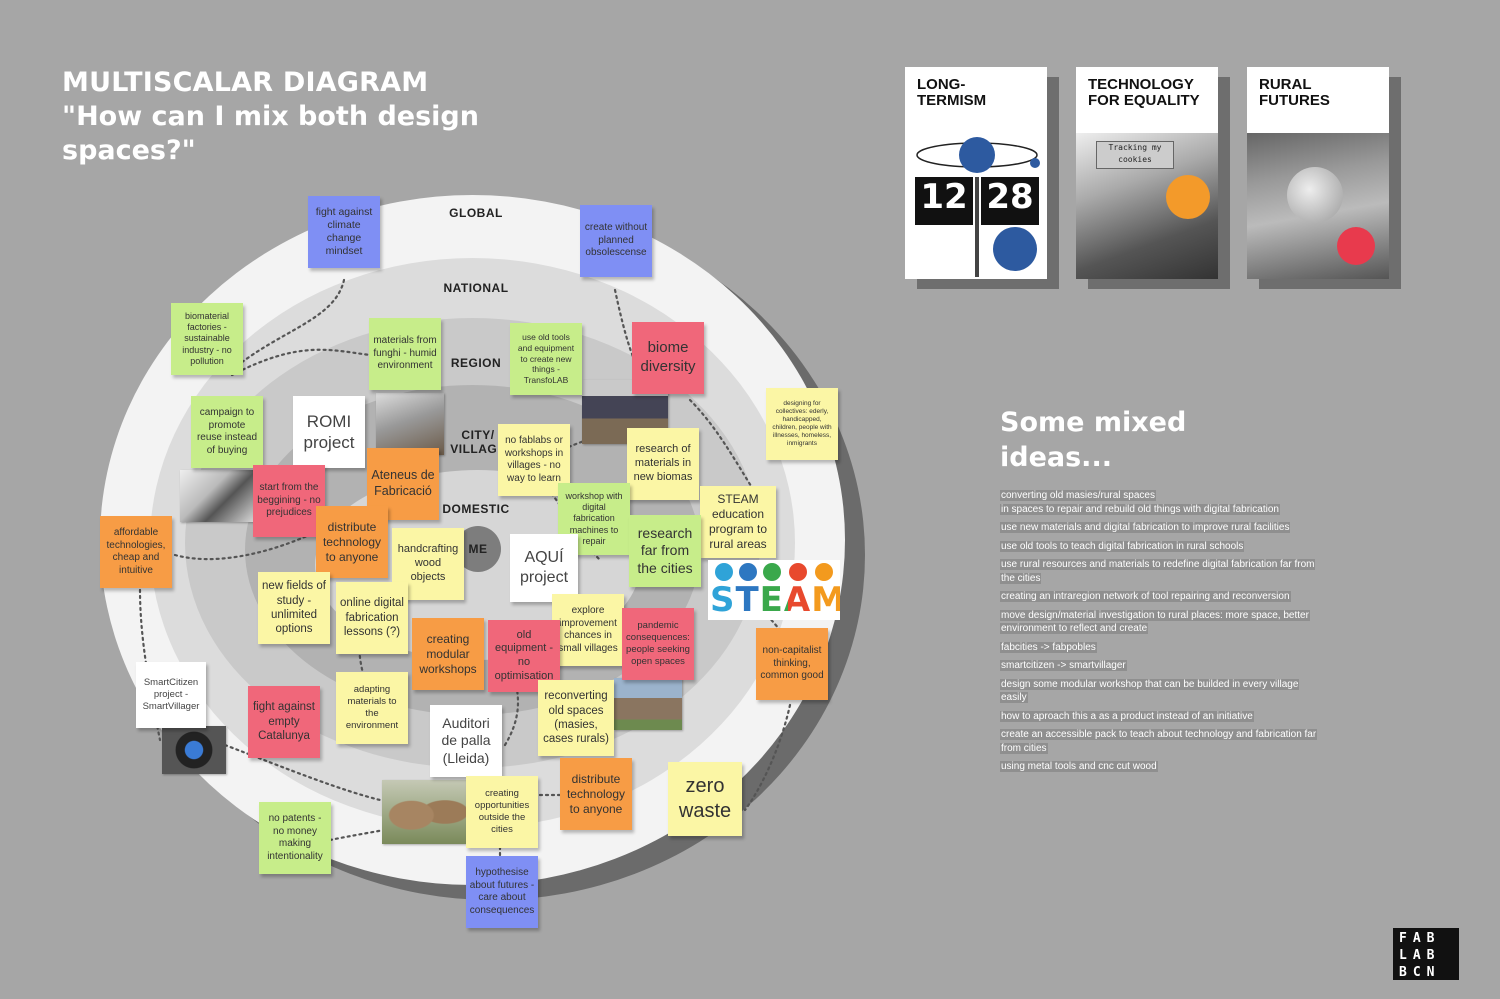 This screenshot has height=999, width=1500. What do you see at coordinates (329, 432) in the screenshot?
I see `note-romi-project: ROMI project` at bounding box center [329, 432].